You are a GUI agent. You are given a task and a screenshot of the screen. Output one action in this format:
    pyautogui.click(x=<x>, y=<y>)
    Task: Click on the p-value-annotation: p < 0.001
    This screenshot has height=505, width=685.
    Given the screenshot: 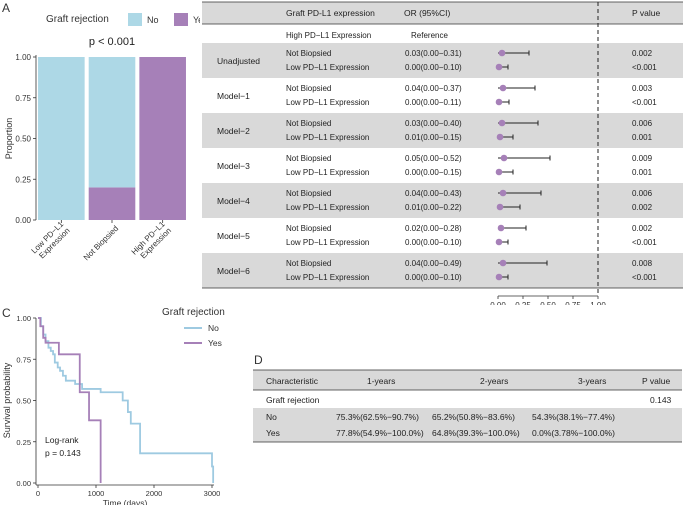 What is the action you would take?
    pyautogui.click(x=112, y=42)
    